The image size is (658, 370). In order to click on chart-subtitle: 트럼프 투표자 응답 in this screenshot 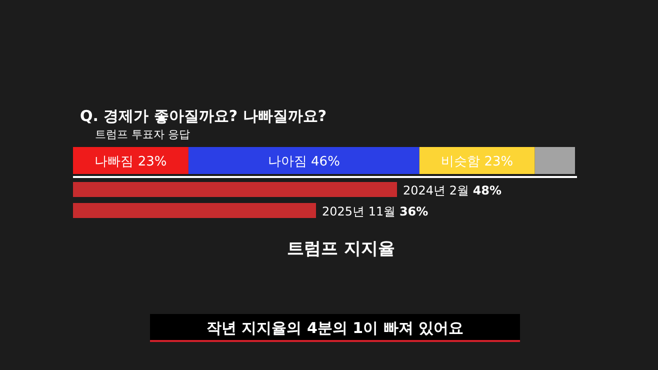, I will do `click(142, 134)`.